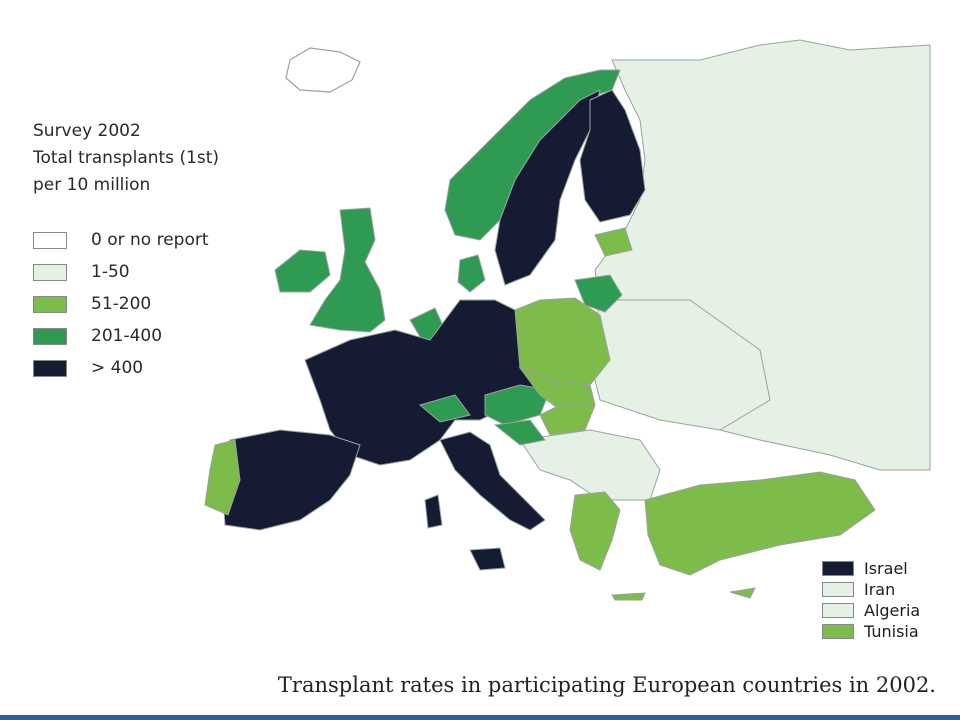 The height and width of the screenshot is (720, 960). Describe the element at coordinates (323, 70) in the screenshot. I see `region-iceland` at that location.